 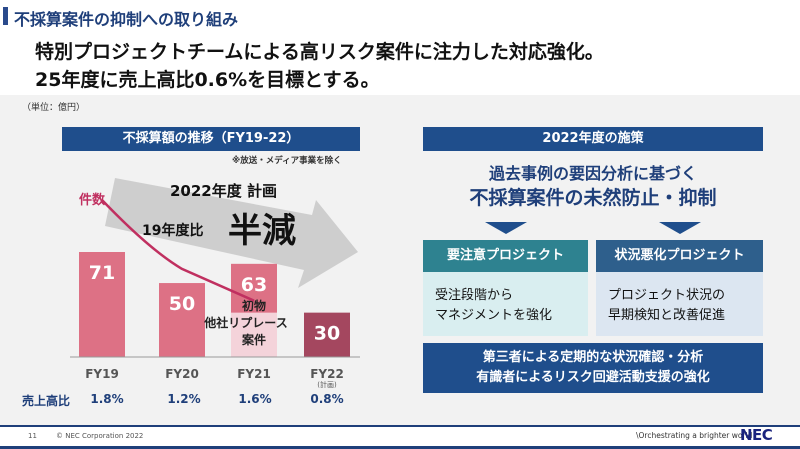 What do you see at coordinates (494, 315) in the screenshot?
I see `caution-project-line-2: マネジメントを強化` at bounding box center [494, 315].